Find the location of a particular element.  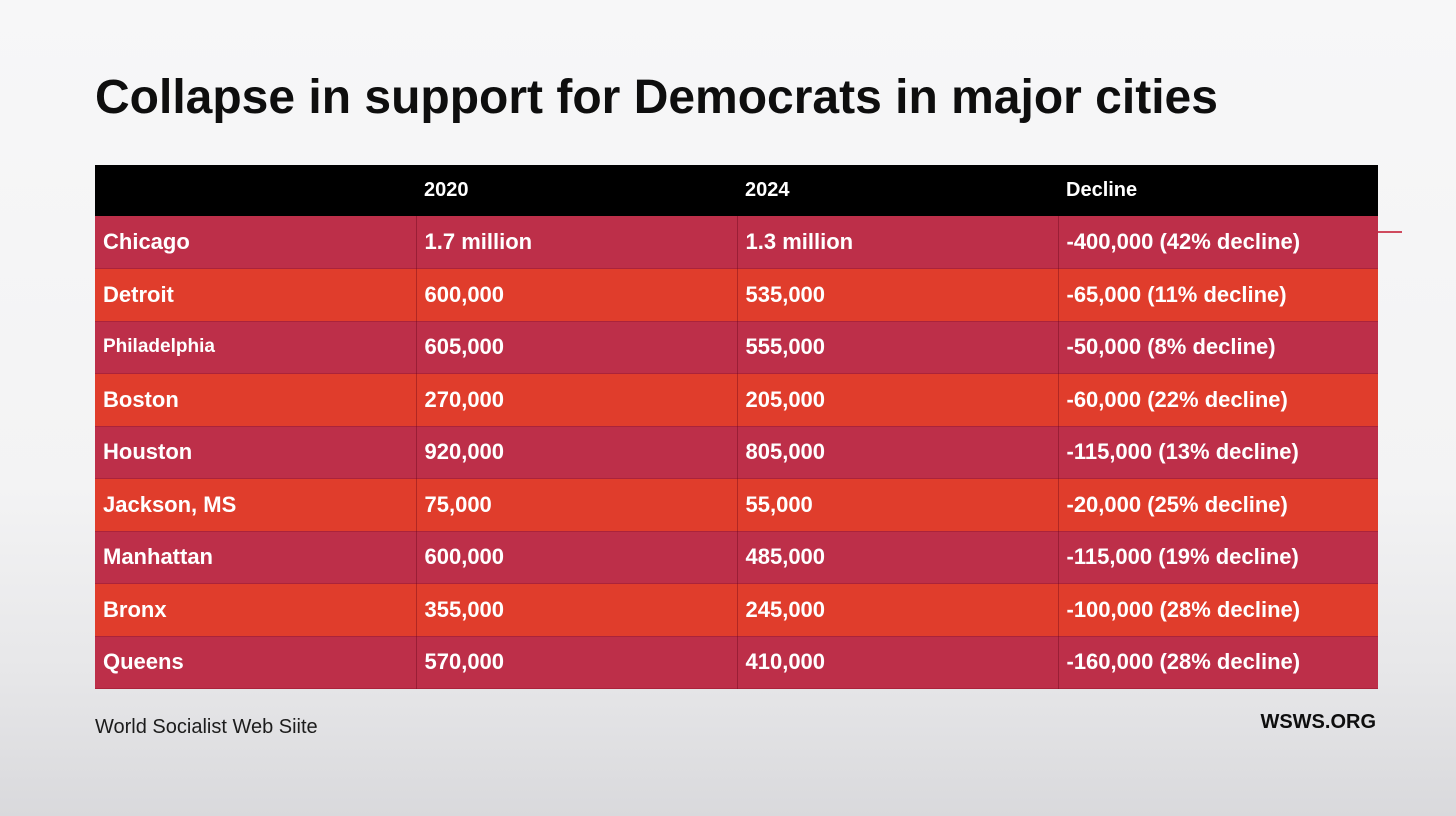

value-2024-cell: 805,000 is located at coordinates (898, 452).